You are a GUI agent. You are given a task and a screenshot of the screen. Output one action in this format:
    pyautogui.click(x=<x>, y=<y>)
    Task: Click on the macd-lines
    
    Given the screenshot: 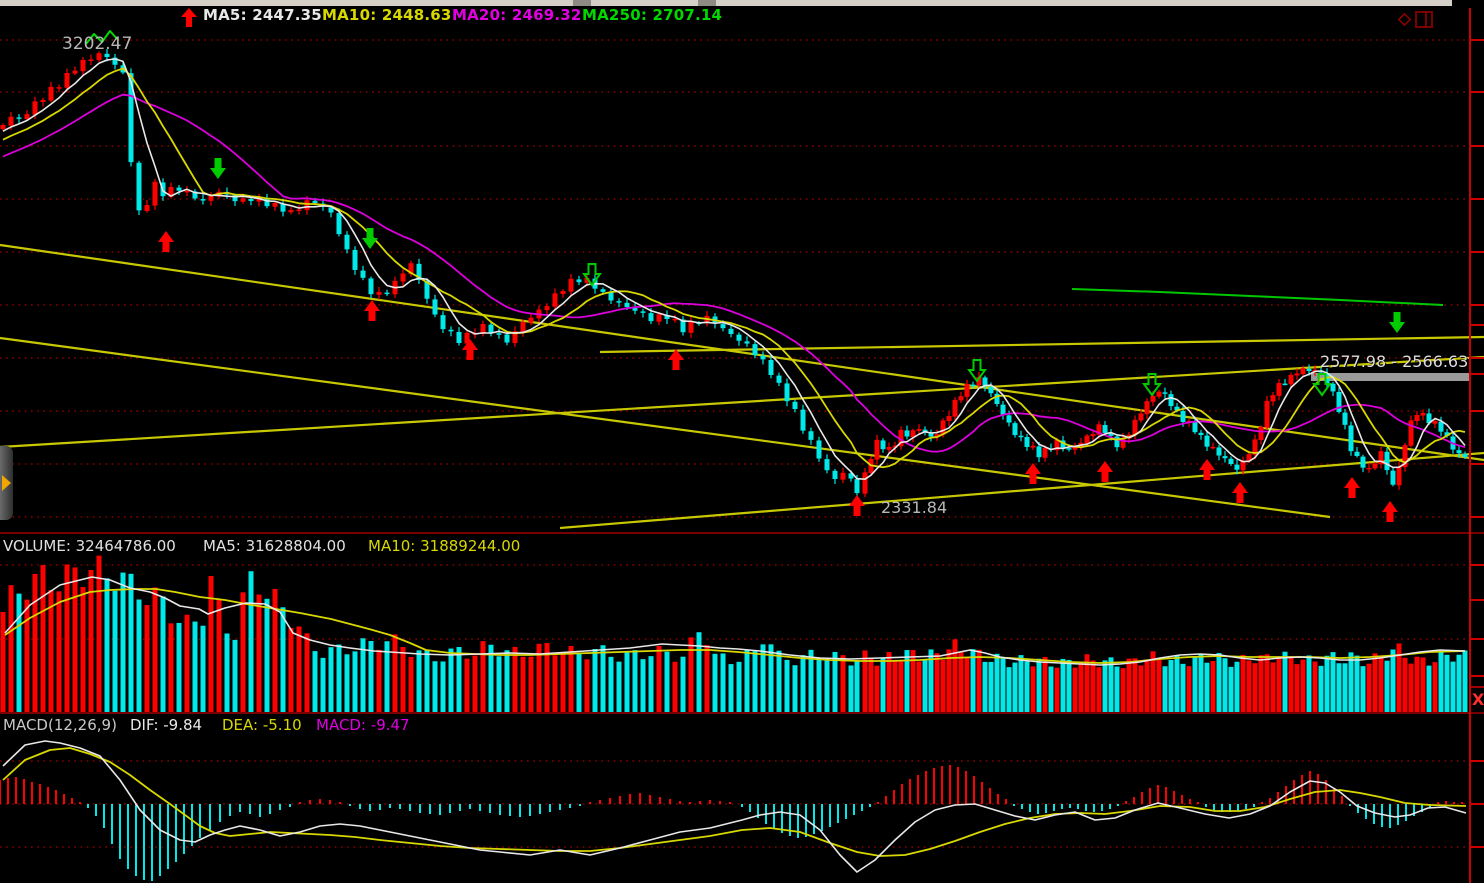 What is the action you would take?
    pyautogui.click(x=734, y=806)
    